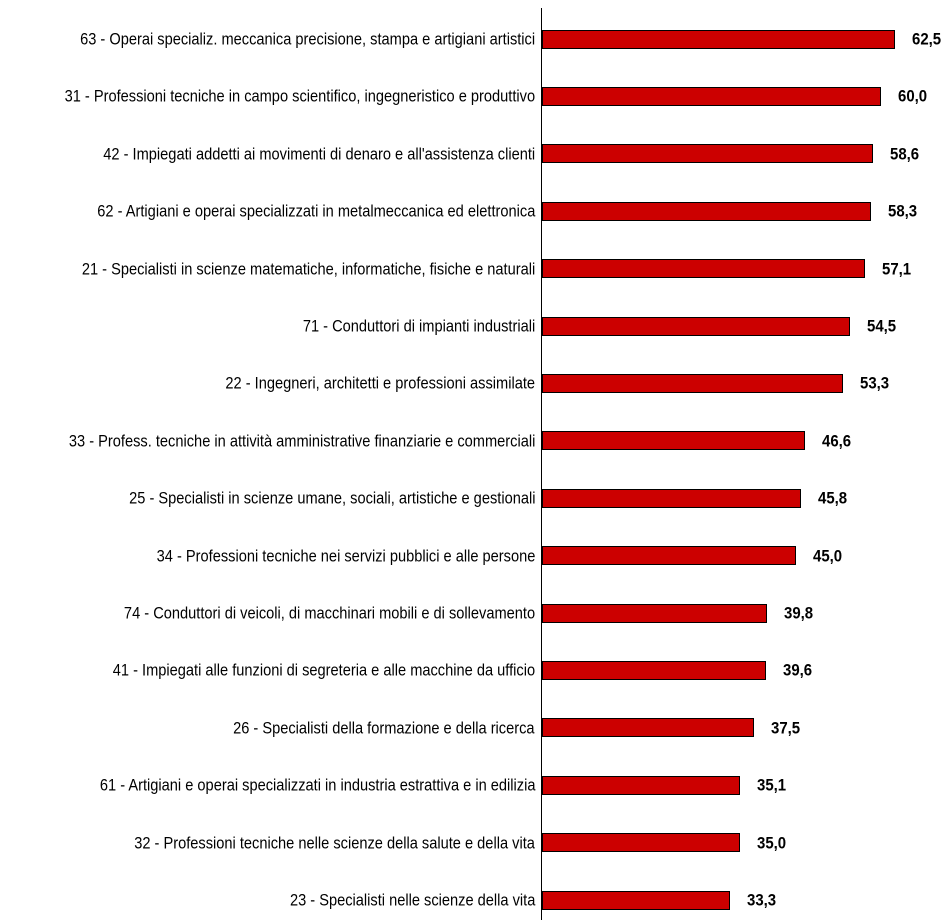 Image resolution: width=945 pixels, height=920 pixels. I want to click on value-label: 35,0, so click(771, 842).